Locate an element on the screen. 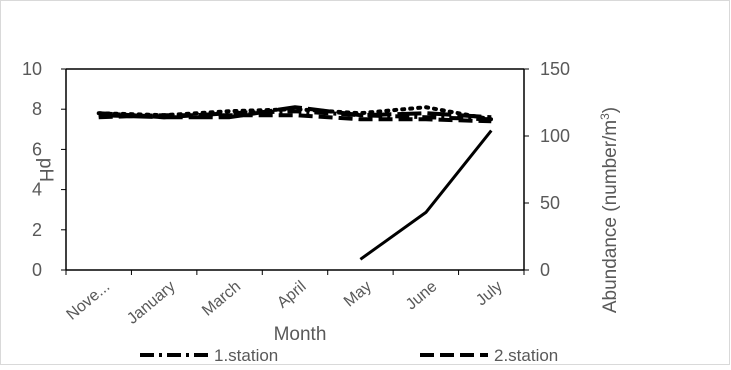 This screenshot has width=731, height=370. legend: 1.station 2.station is located at coordinates (349, 355).